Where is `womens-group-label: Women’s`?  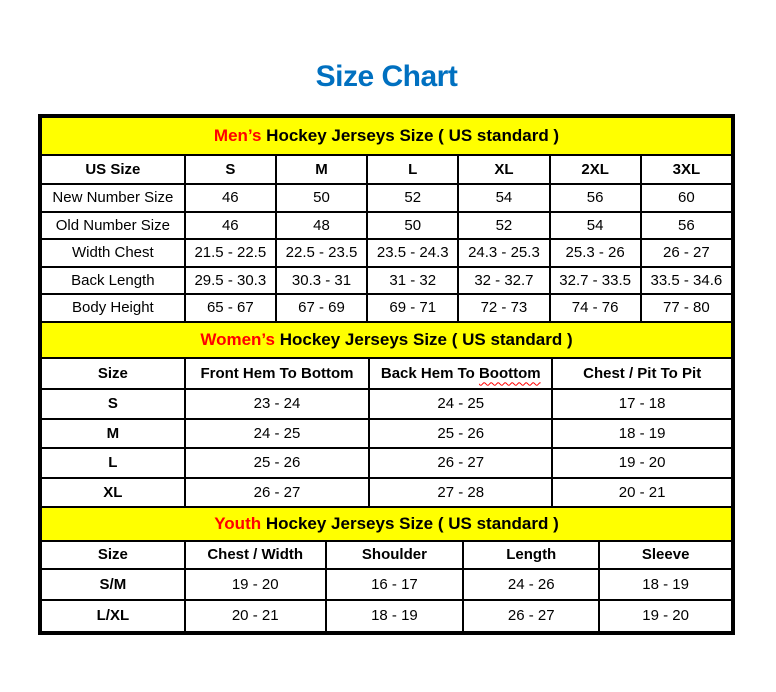
womens-group-label: Women’s is located at coordinates (237, 339).